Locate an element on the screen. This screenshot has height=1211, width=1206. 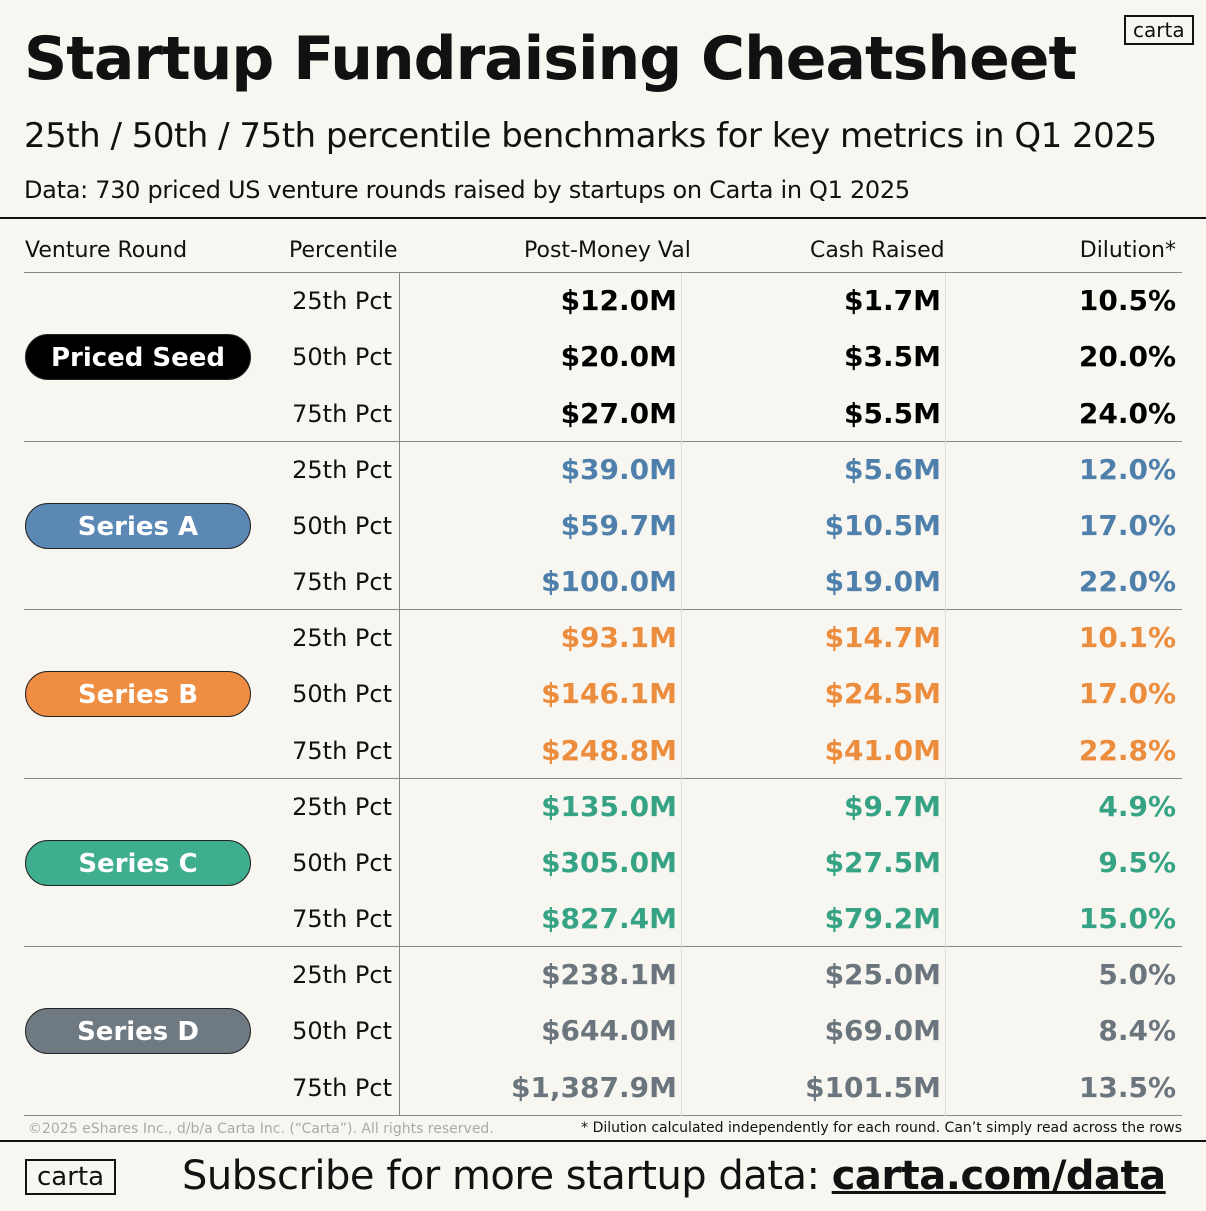
value: 10.5% is located at coordinates (1127, 300).